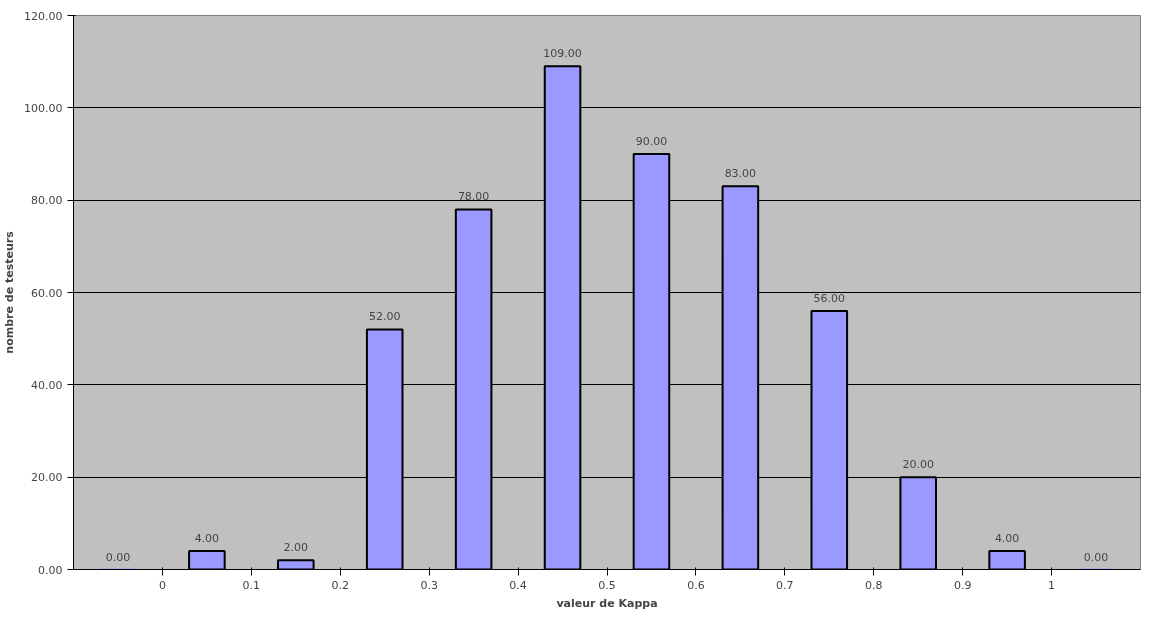 The width and height of the screenshot is (1154, 617). I want to click on x-tick-label: 1, so click(1052, 585).